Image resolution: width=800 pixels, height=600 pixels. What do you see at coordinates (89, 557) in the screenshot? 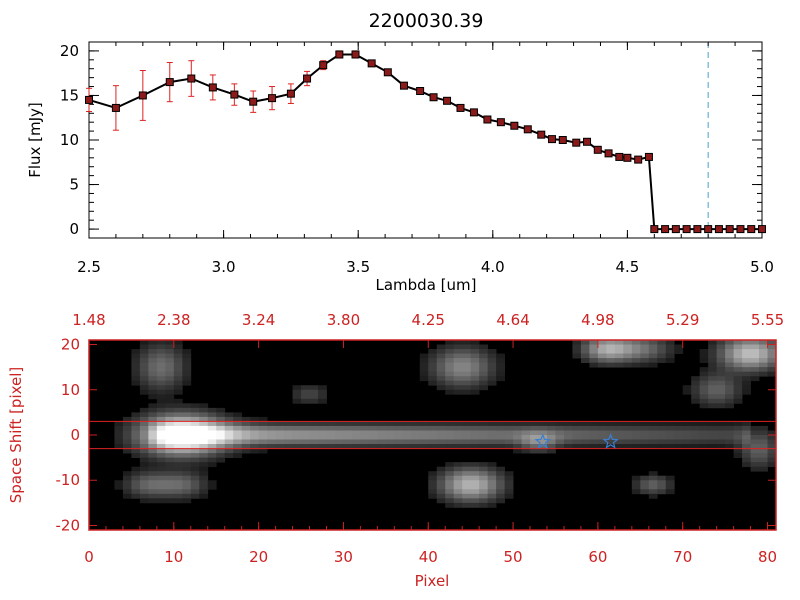
I see `pixel-tick-label: 0` at bounding box center [89, 557].